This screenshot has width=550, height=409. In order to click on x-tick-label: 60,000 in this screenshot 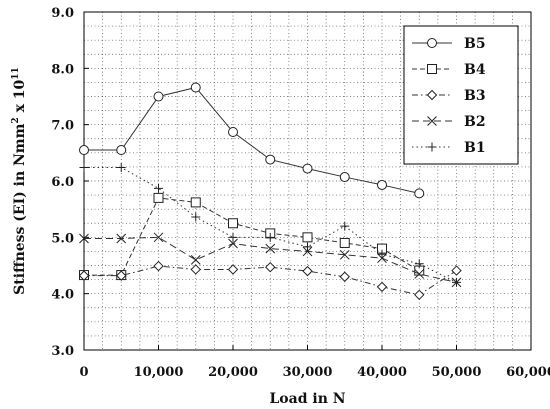, I will do `click(528, 372)`.